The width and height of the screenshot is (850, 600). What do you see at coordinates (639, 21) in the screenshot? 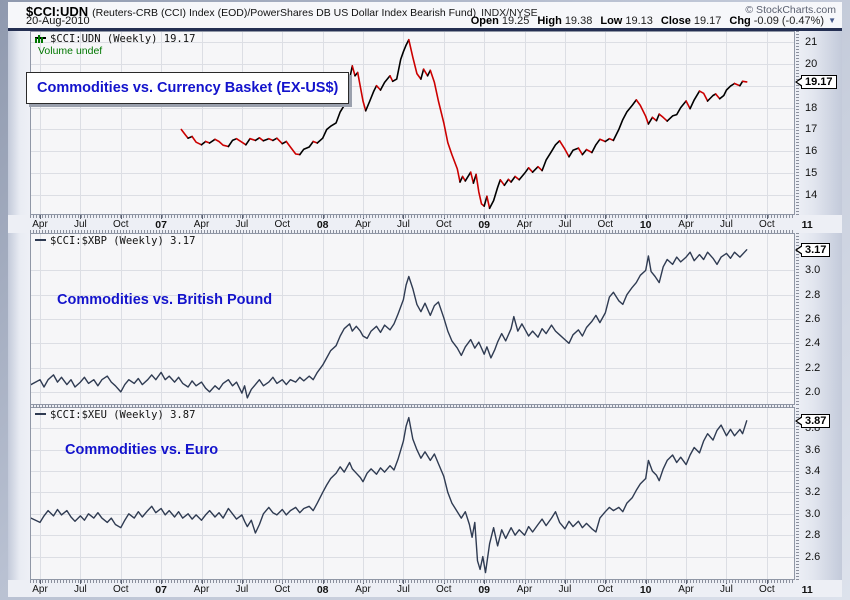
I see `quote-value: 19.13` at bounding box center [639, 21].